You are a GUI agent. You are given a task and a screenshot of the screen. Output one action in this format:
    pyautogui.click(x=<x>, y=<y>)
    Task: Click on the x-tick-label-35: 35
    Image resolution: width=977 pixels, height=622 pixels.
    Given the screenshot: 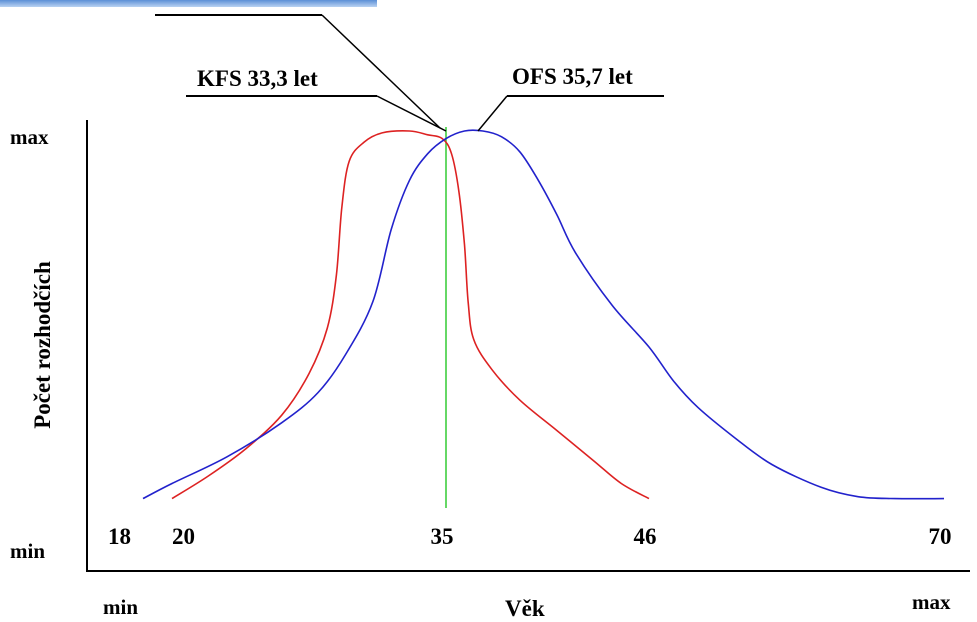 What is the action you would take?
    pyautogui.click(x=442, y=536)
    